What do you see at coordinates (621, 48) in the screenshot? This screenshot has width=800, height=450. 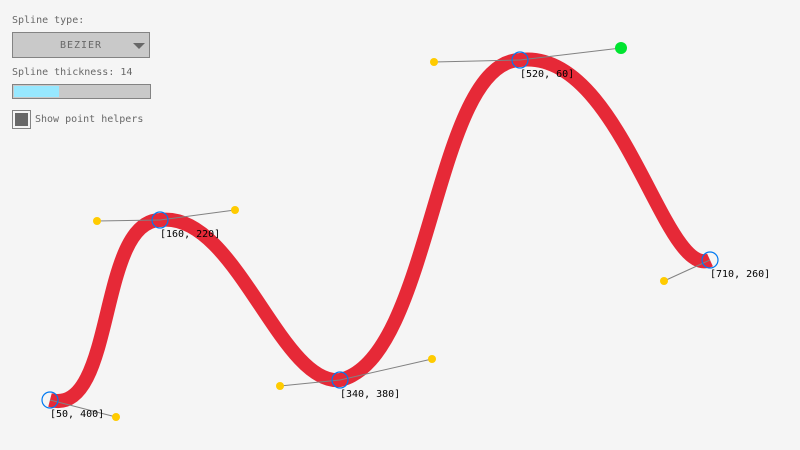 I see `selected-helper-point` at bounding box center [621, 48].